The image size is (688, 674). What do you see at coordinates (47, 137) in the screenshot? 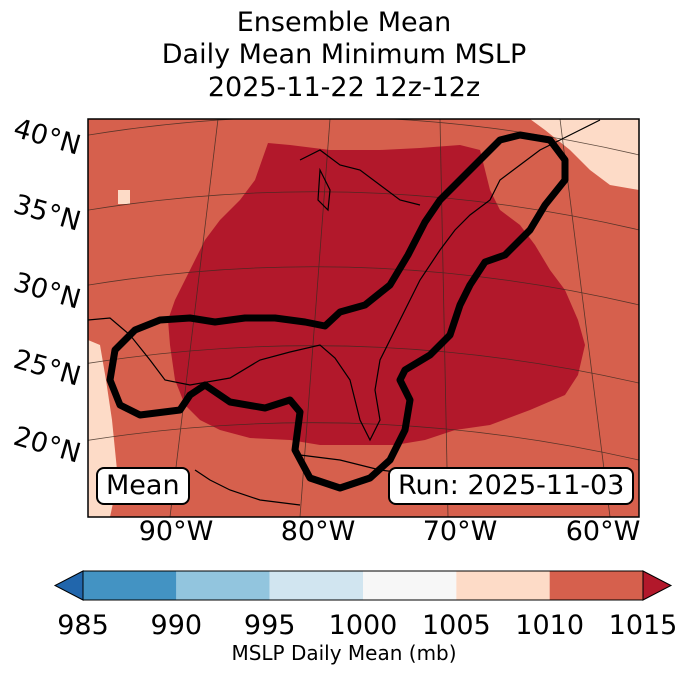
I see `lat-label-40: 40°N` at bounding box center [47, 137].